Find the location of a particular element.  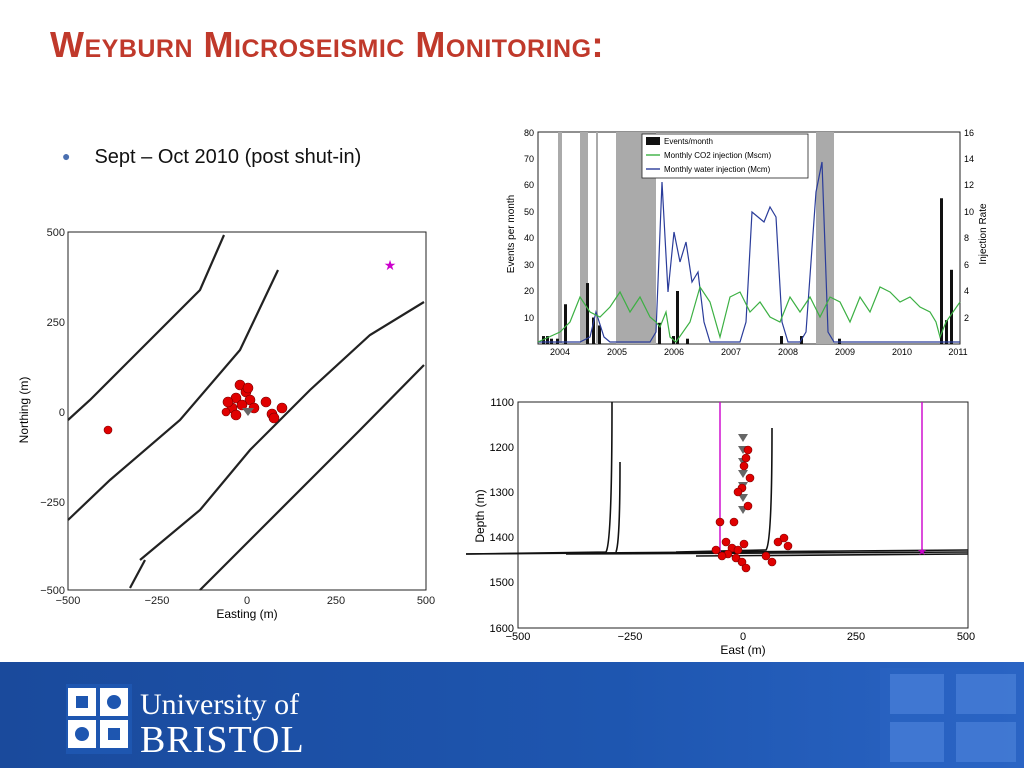

depth-xlabel: East (m) is located at coordinates (742, 650).